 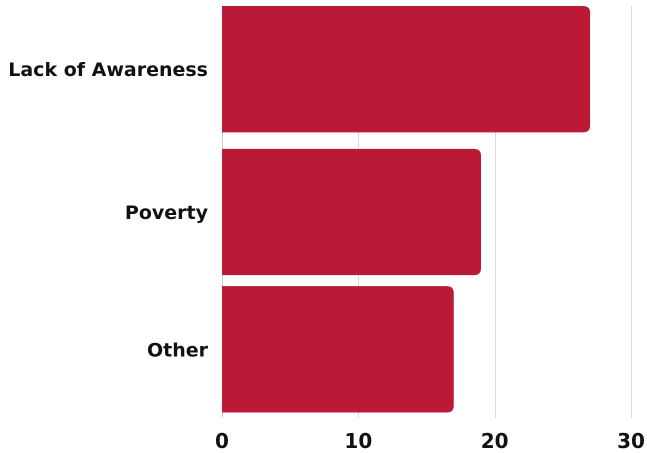 I want to click on x-axis-tick-labels: 0 10 20 30, so click(x=430, y=441).